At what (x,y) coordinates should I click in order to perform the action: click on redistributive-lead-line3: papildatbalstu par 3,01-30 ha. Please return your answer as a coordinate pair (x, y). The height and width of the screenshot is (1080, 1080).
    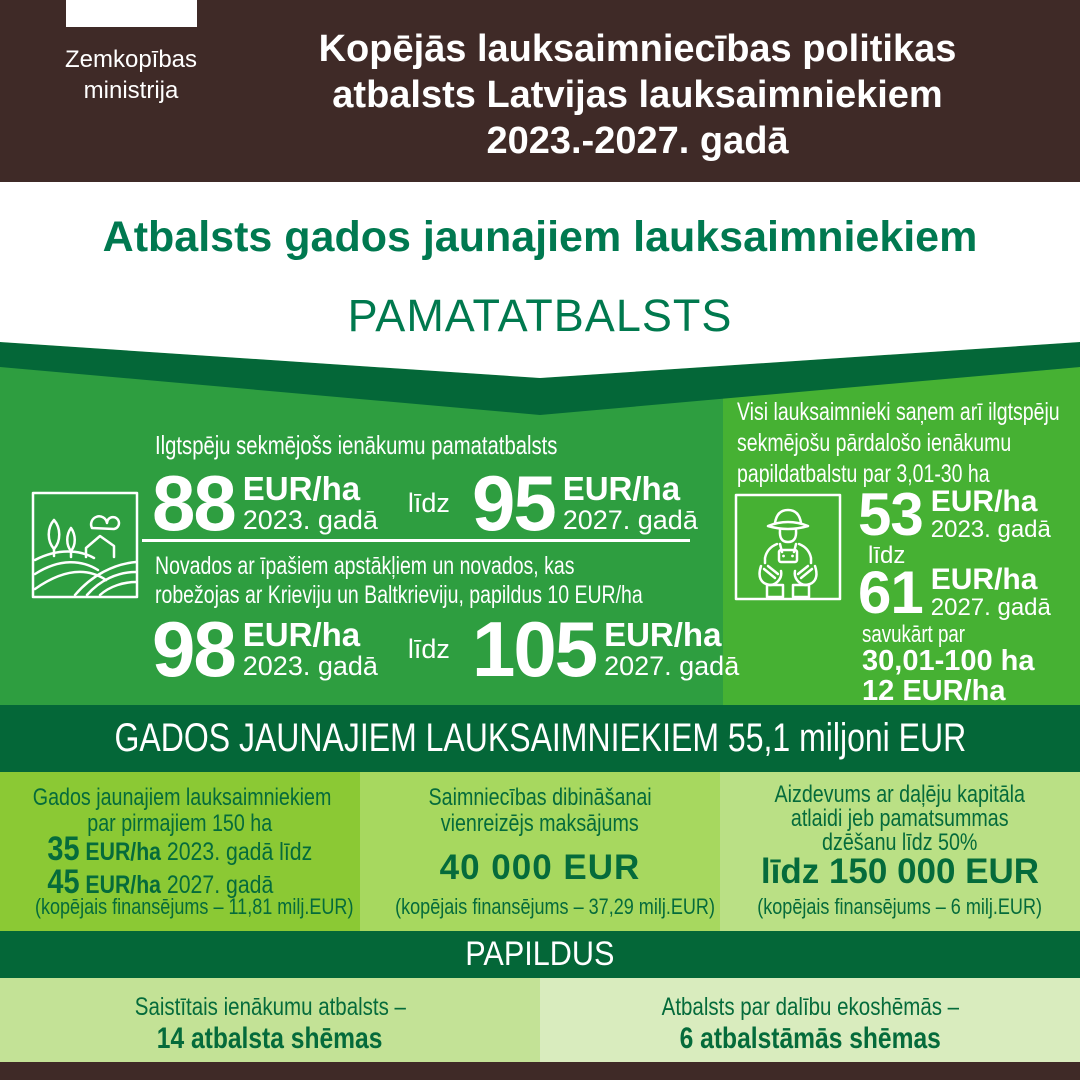
    Looking at the image, I should click on (863, 474).